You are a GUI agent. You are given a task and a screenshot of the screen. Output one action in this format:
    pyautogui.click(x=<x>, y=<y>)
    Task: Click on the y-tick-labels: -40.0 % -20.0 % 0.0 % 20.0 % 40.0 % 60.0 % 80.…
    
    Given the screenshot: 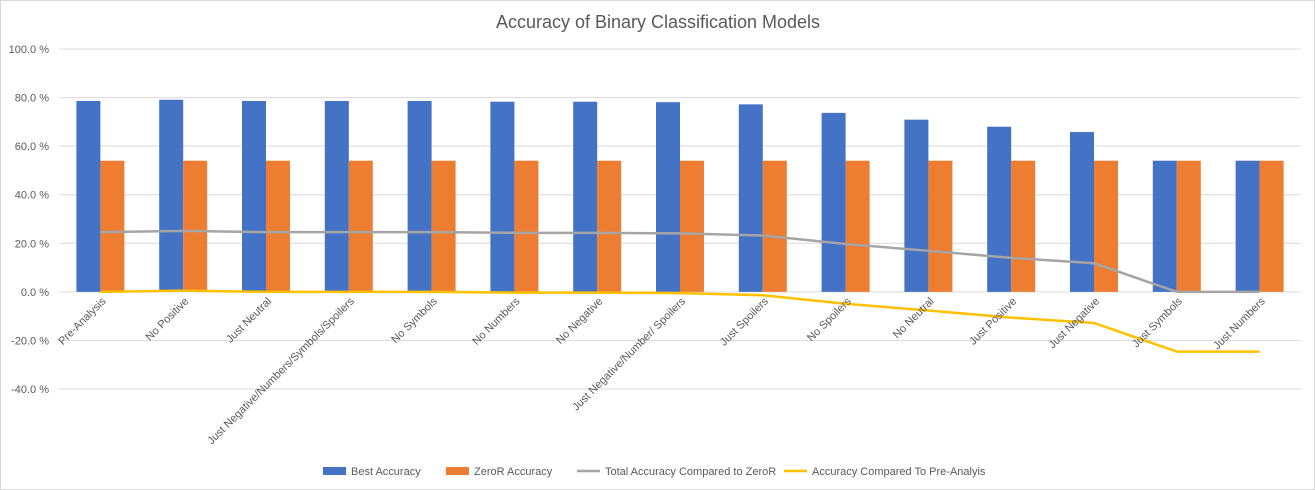 What is the action you would take?
    pyautogui.click(x=29, y=220)
    